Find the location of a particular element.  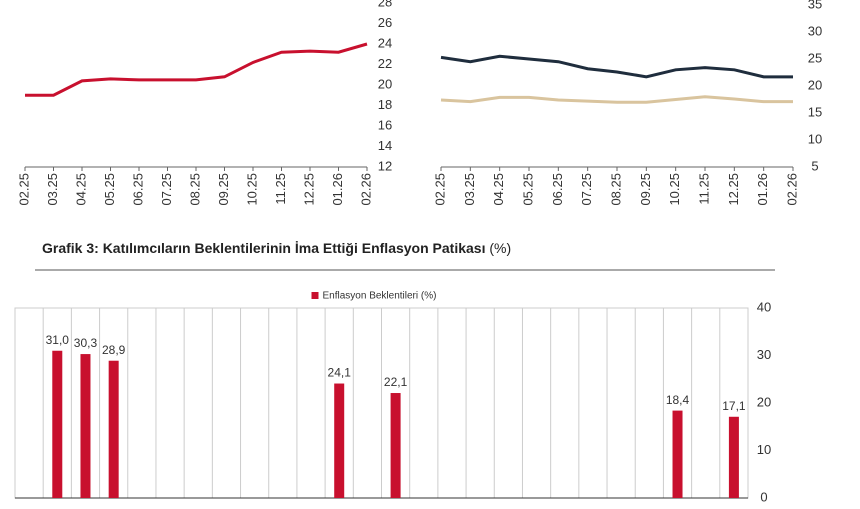

y-tick-label: 24 is located at coordinates (385, 42).